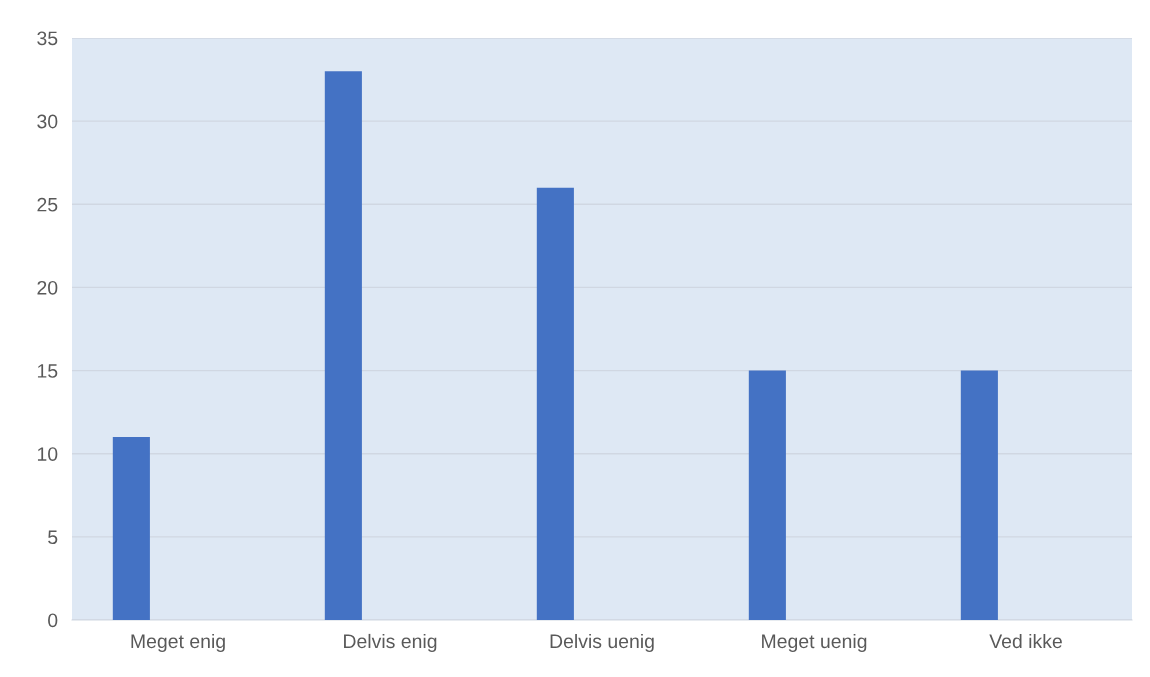 This screenshot has height=677, width=1150. I want to click on y-tick-label: 10, so click(47, 454).